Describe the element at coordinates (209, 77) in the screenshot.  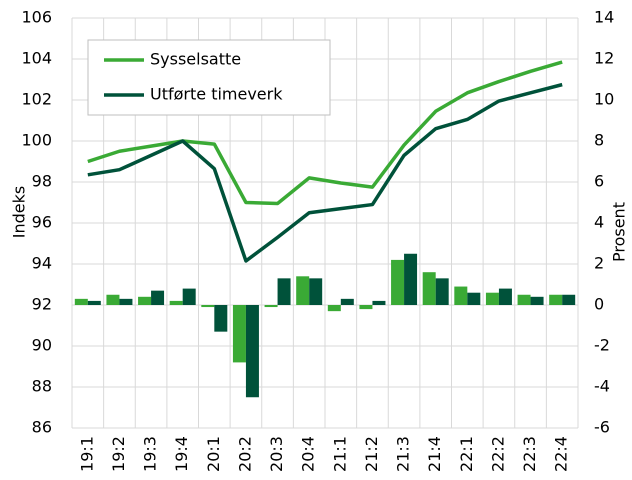
I see `legend-box` at that location.